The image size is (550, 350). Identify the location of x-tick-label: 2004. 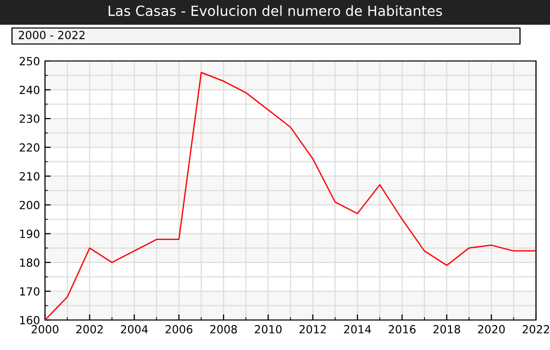
(134, 329).